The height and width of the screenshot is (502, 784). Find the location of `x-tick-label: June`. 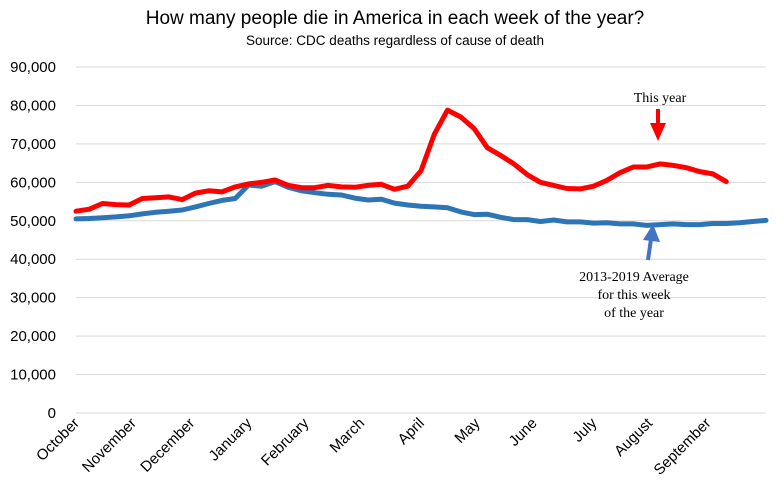

x-tick-label: June is located at coordinates (523, 432).